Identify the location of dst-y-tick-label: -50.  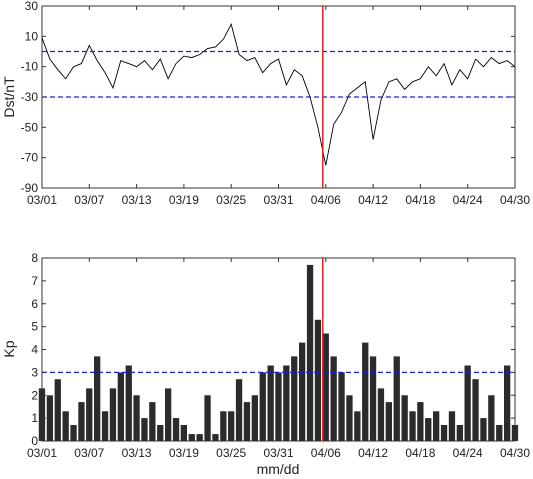
(30, 127).